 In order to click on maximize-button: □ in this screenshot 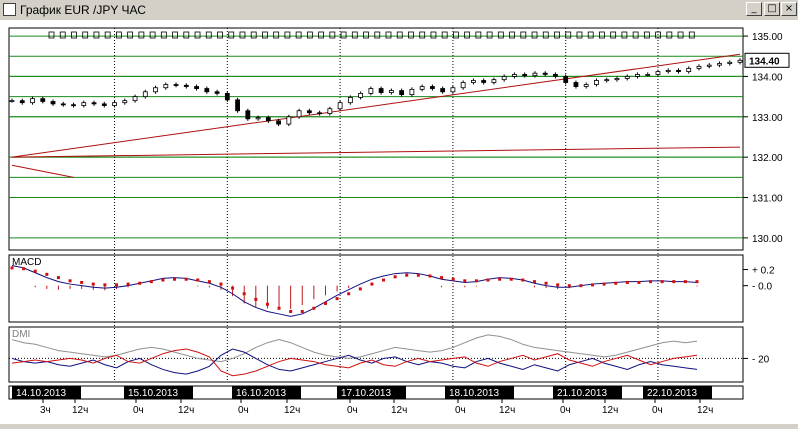, I will do `click(772, 9)`.